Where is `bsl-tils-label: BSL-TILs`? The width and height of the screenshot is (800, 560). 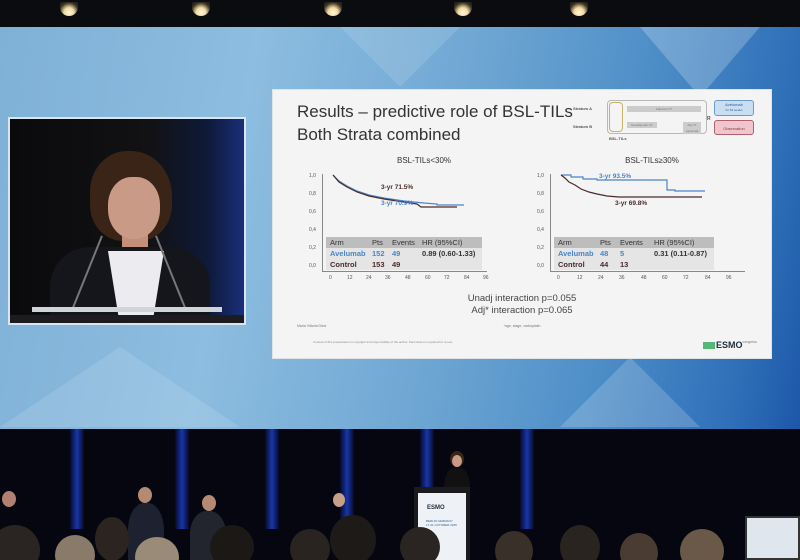 bsl-tils-label: BSL-TILs is located at coordinates (618, 138).